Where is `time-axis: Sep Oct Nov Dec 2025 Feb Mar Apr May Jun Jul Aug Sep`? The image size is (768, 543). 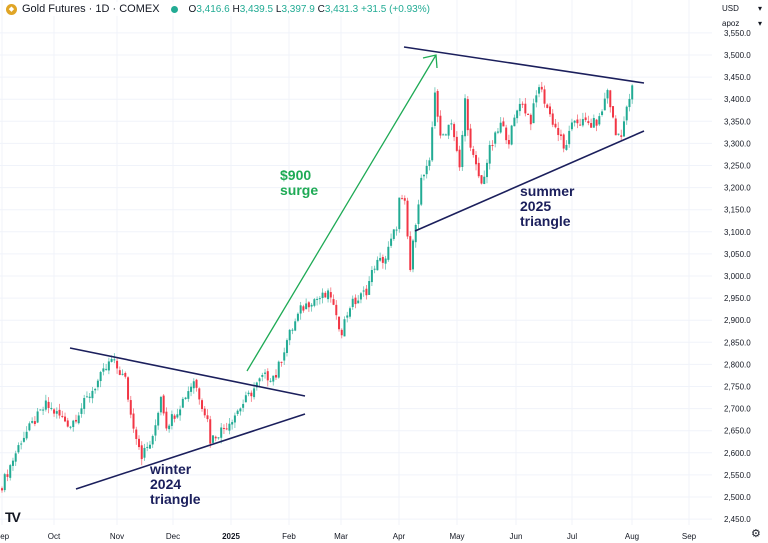 time-axis: Sep Oct Nov Dec 2025 Feb Mar Apr May Jun Jul Aug Sep is located at coordinates (348, 536).